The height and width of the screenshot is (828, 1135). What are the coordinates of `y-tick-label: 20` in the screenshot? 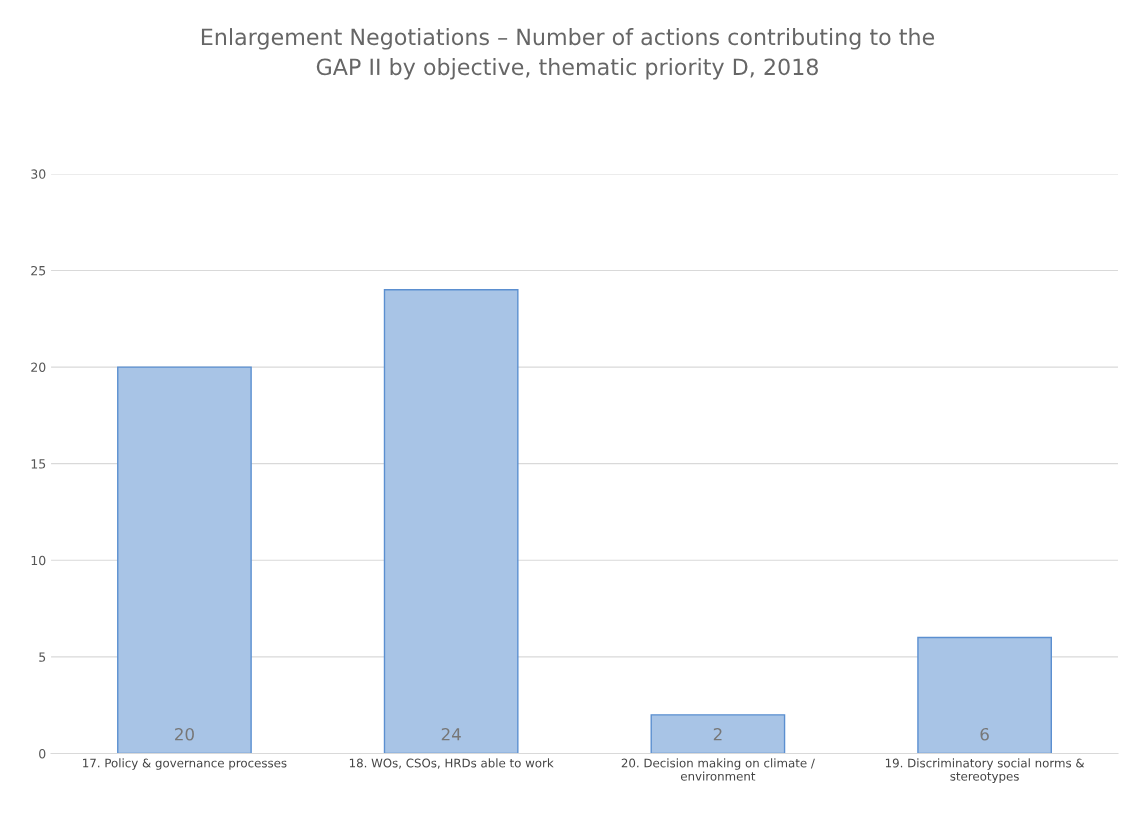 It's located at (38, 367).